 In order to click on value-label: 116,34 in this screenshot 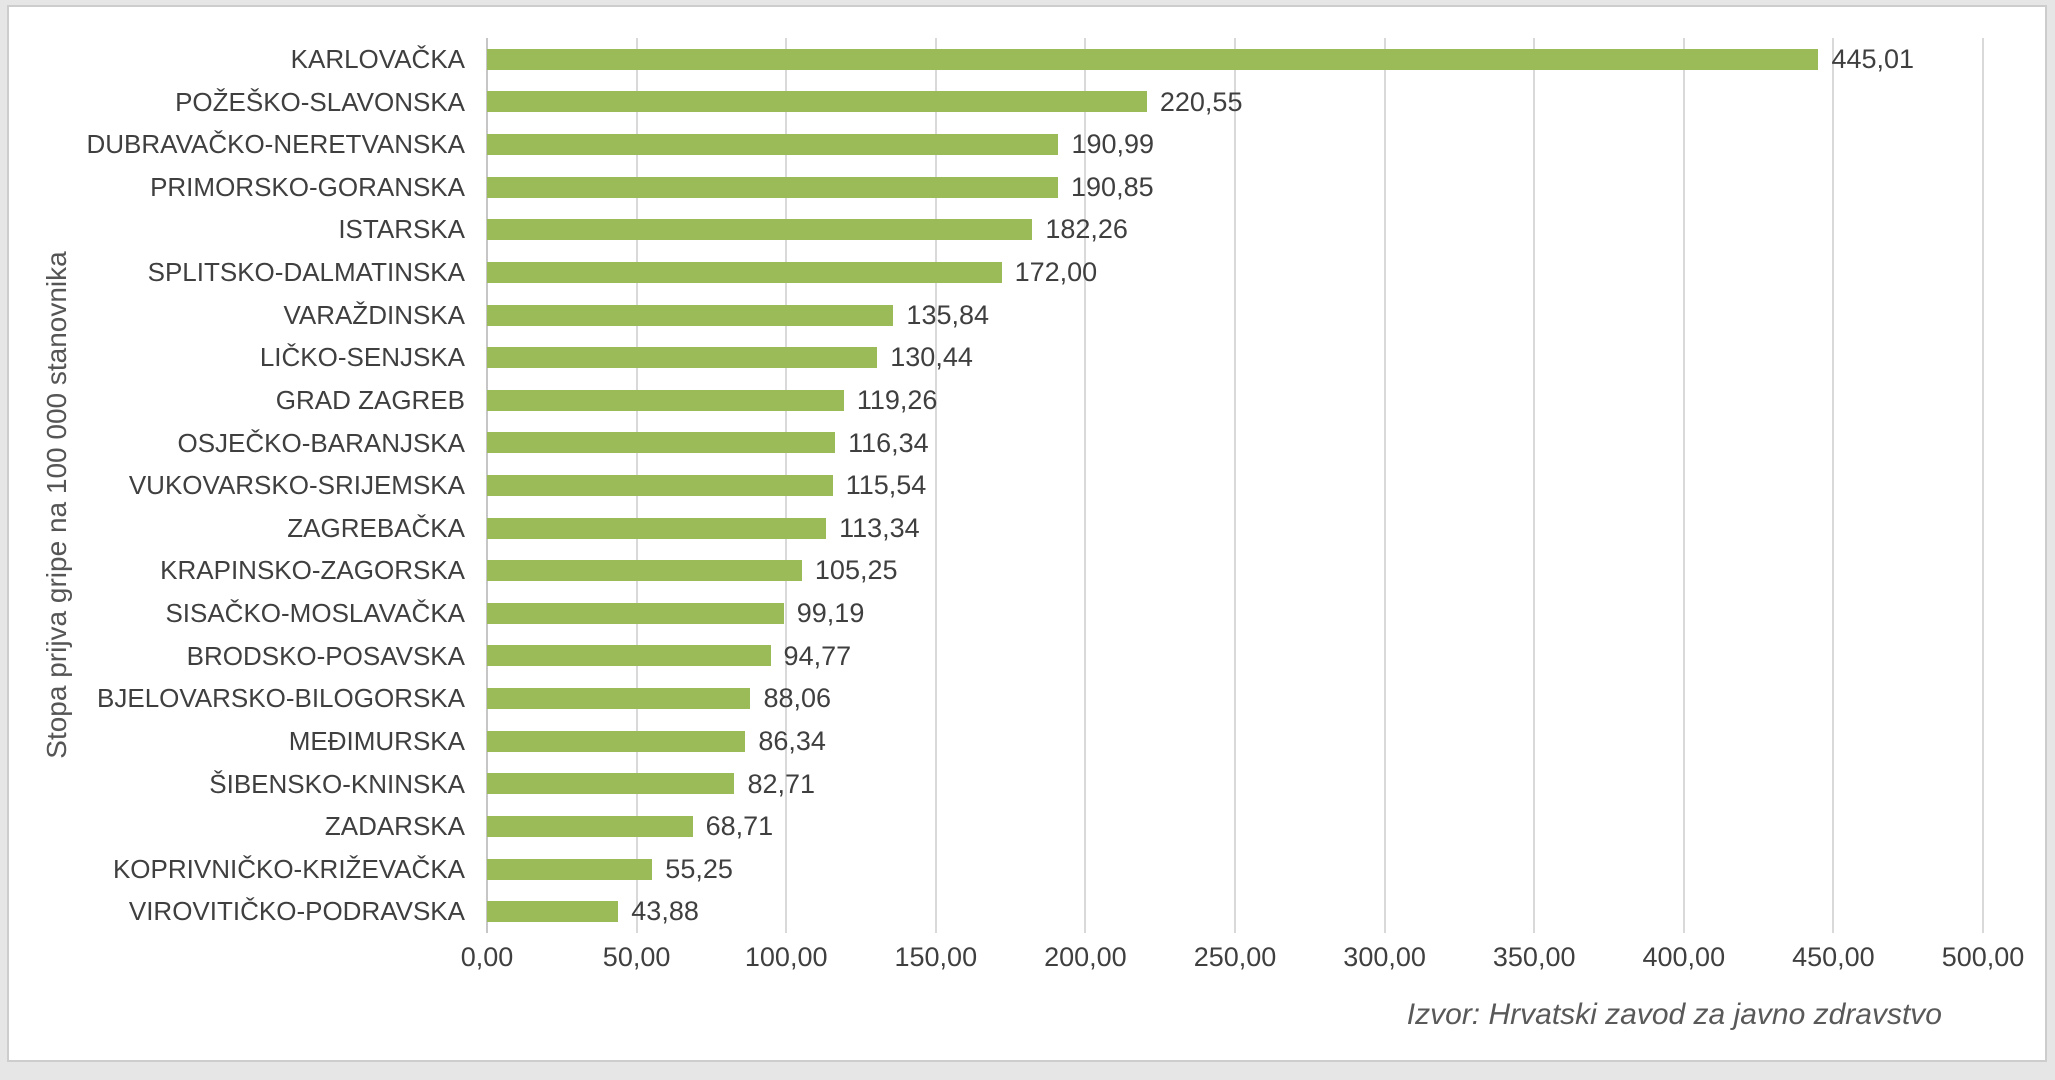, I will do `click(888, 442)`.